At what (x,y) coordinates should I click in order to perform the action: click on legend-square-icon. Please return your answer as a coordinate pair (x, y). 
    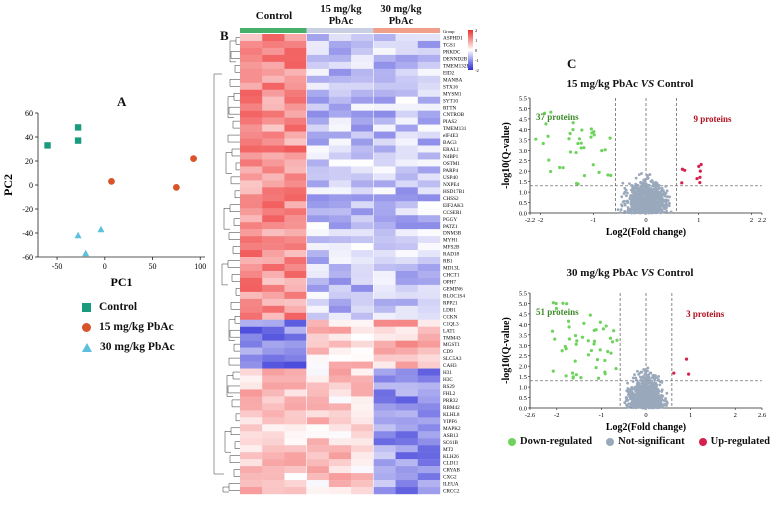
    Looking at the image, I should click on (86, 307).